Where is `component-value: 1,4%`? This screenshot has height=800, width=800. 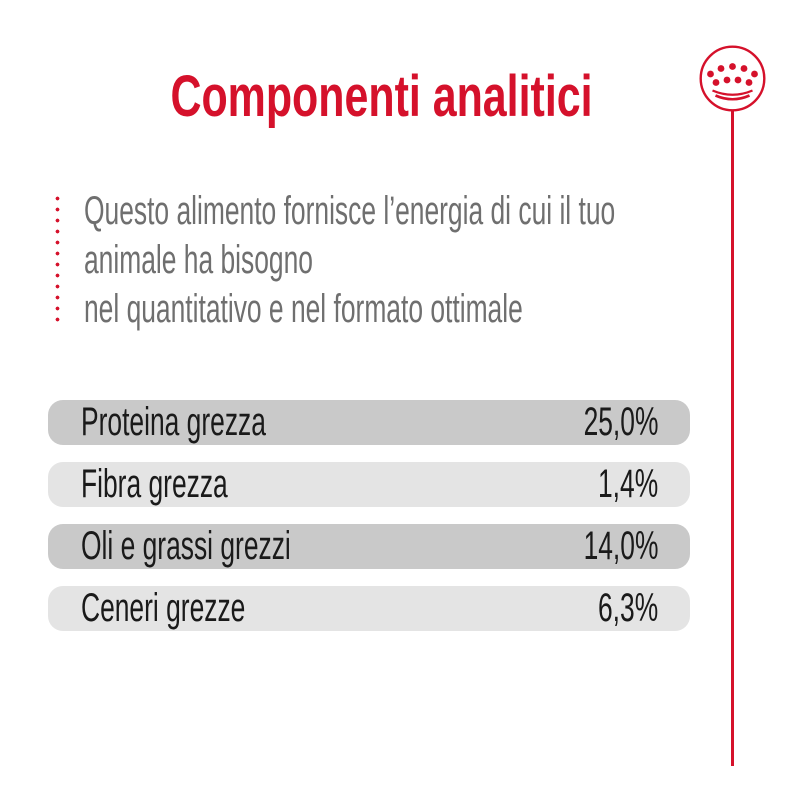
component-value: 1,4% is located at coordinates (627, 484).